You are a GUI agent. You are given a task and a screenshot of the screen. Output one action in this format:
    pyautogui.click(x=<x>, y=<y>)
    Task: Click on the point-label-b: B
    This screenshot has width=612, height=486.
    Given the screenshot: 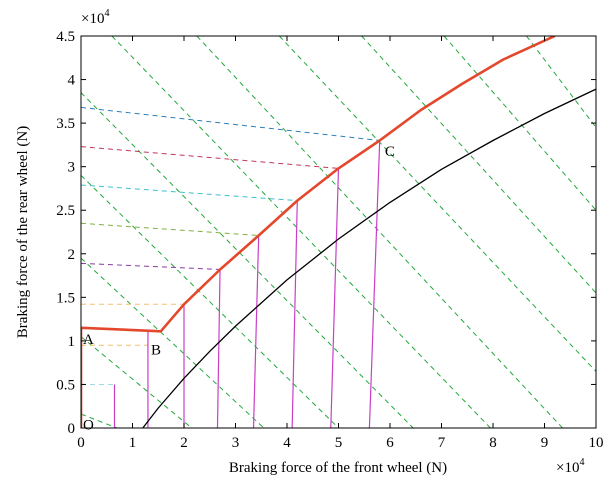 What is the action you would take?
    pyautogui.click(x=156, y=351)
    